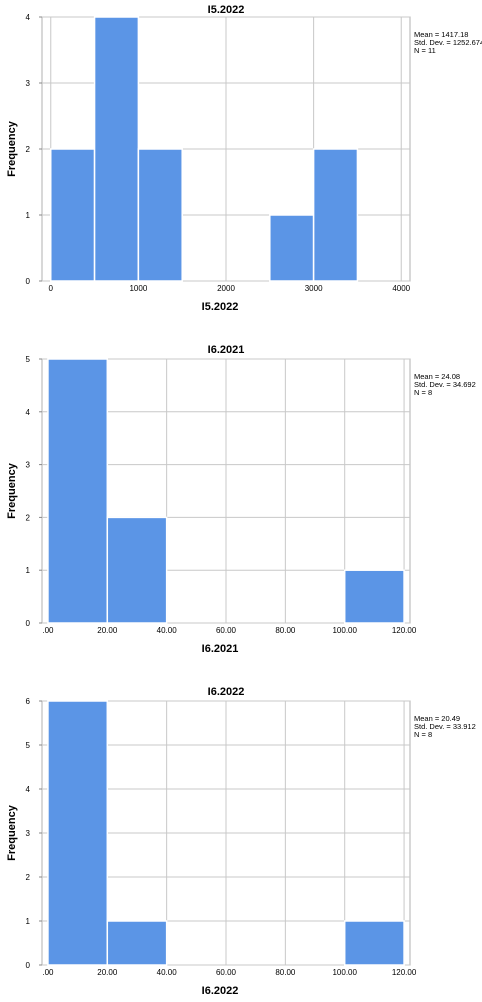 The width and height of the screenshot is (482, 1002). Describe the element at coordinates (220, 991) in the screenshot. I see `x-axis-label: I6.2022` at that location.